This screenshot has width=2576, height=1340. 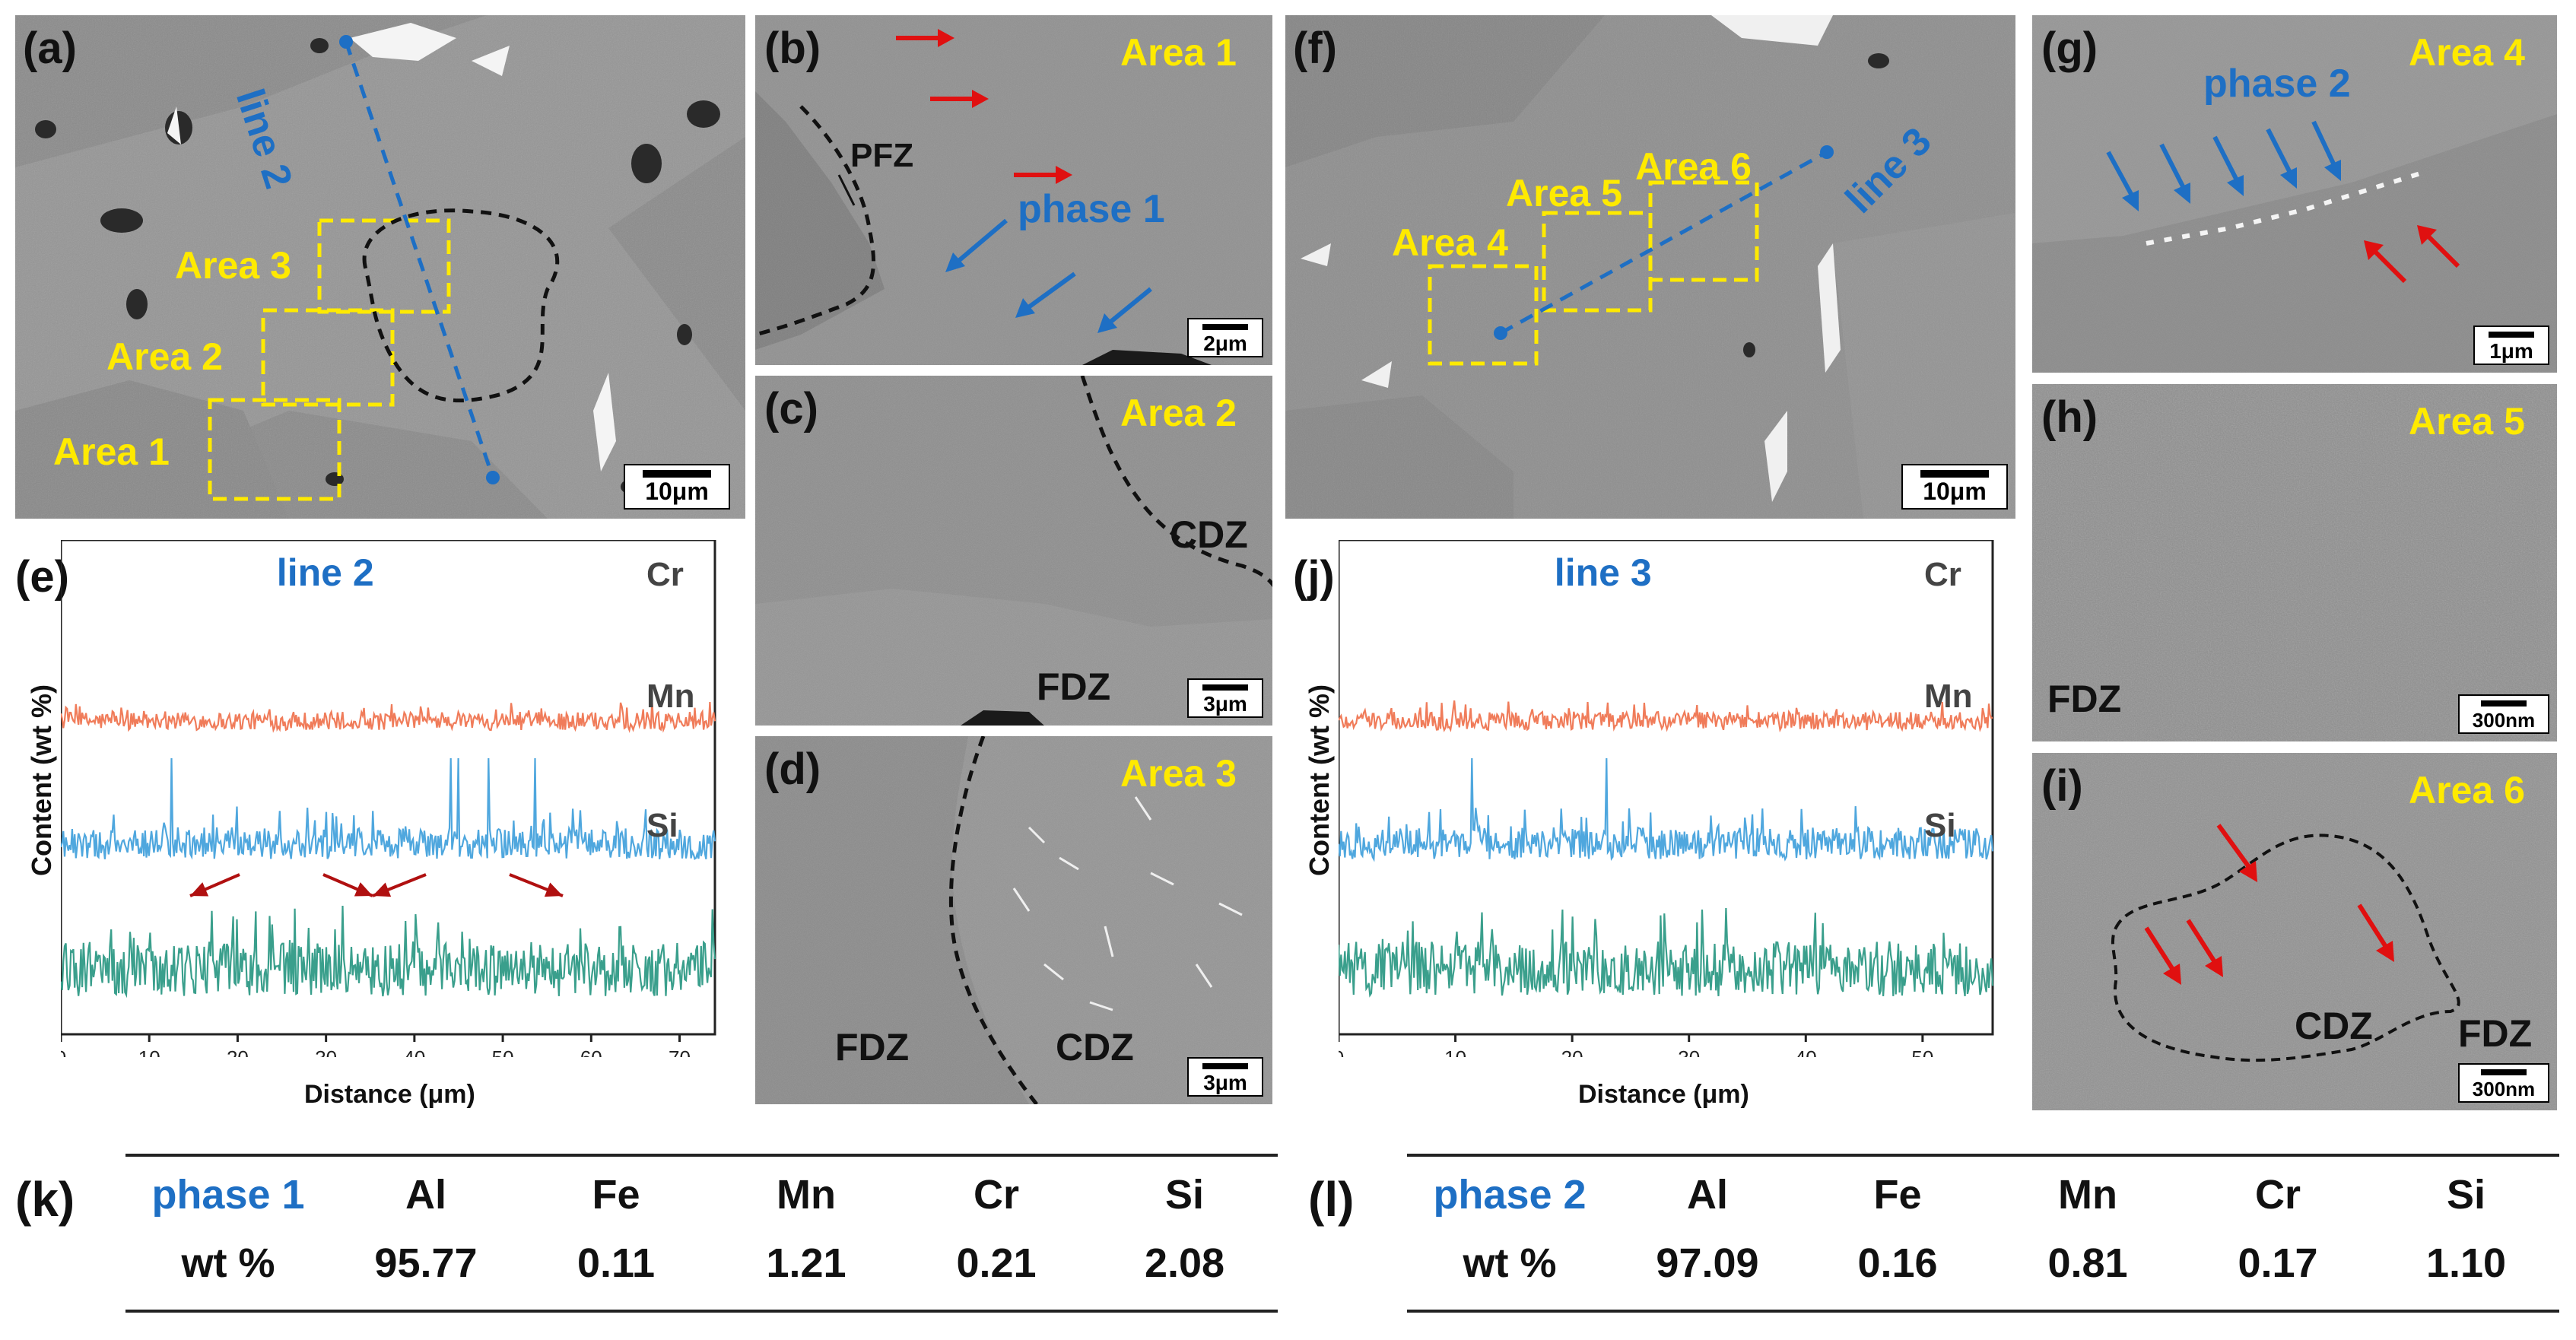 What do you see at coordinates (882, 156) in the screenshot?
I see `panel-b-pfz-label: PFZ` at bounding box center [882, 156].